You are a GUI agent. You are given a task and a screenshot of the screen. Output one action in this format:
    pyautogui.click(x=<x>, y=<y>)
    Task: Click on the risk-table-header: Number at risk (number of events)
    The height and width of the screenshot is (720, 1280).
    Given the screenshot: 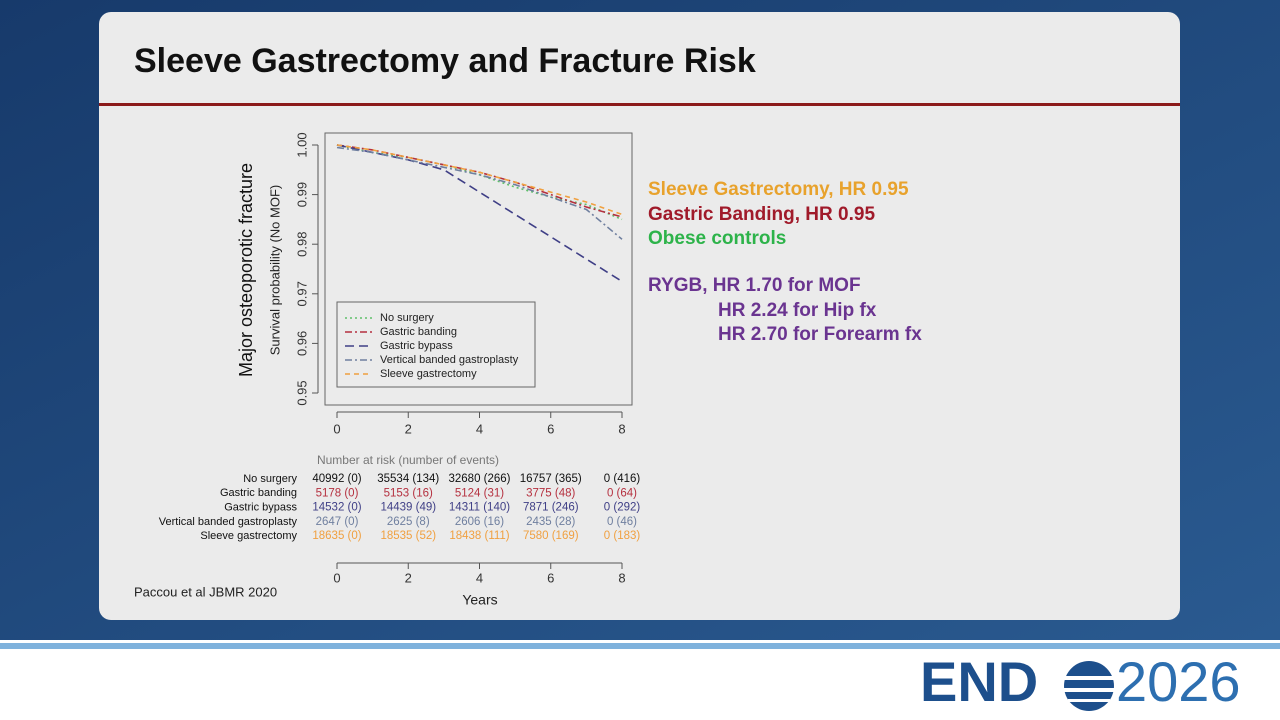 What is the action you would take?
    pyautogui.click(x=408, y=460)
    